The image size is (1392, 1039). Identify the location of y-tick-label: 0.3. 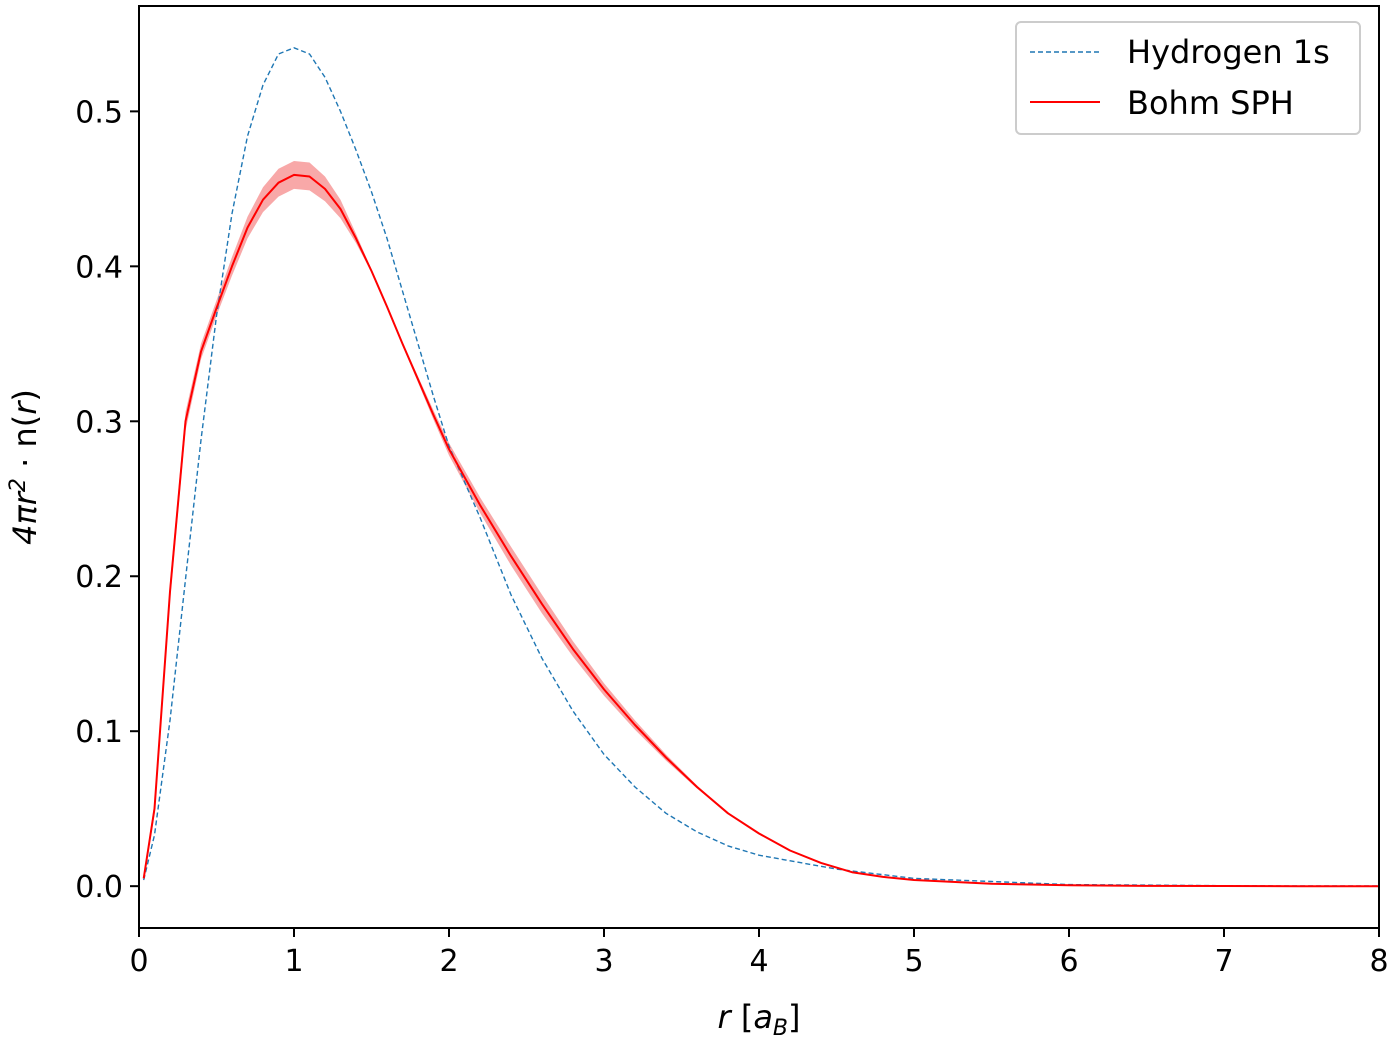
(99, 422).